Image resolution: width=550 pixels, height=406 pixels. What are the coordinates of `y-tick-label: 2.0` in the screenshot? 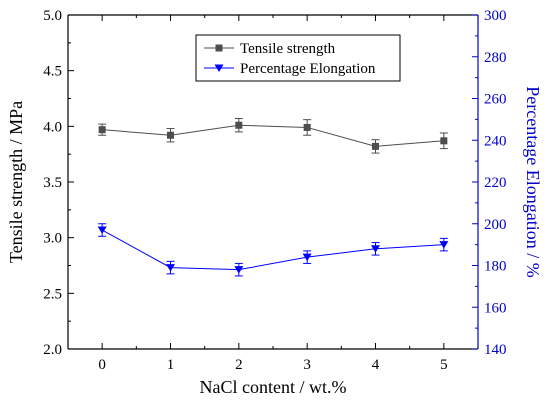 It's located at (52, 350).